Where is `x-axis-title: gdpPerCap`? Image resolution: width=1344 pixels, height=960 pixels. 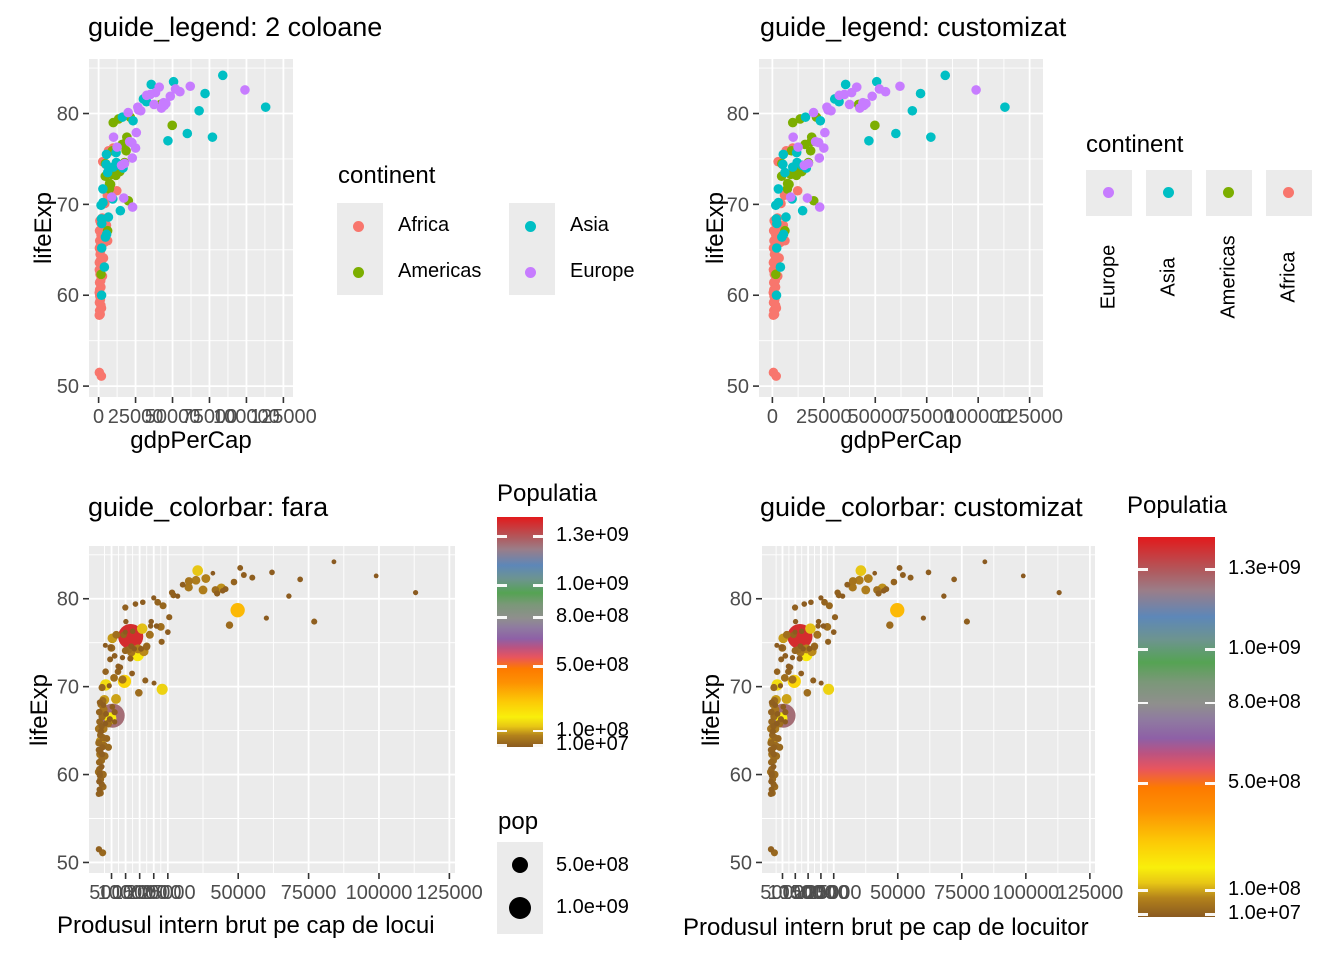 x-axis-title: gdpPerCap is located at coordinates (901, 440).